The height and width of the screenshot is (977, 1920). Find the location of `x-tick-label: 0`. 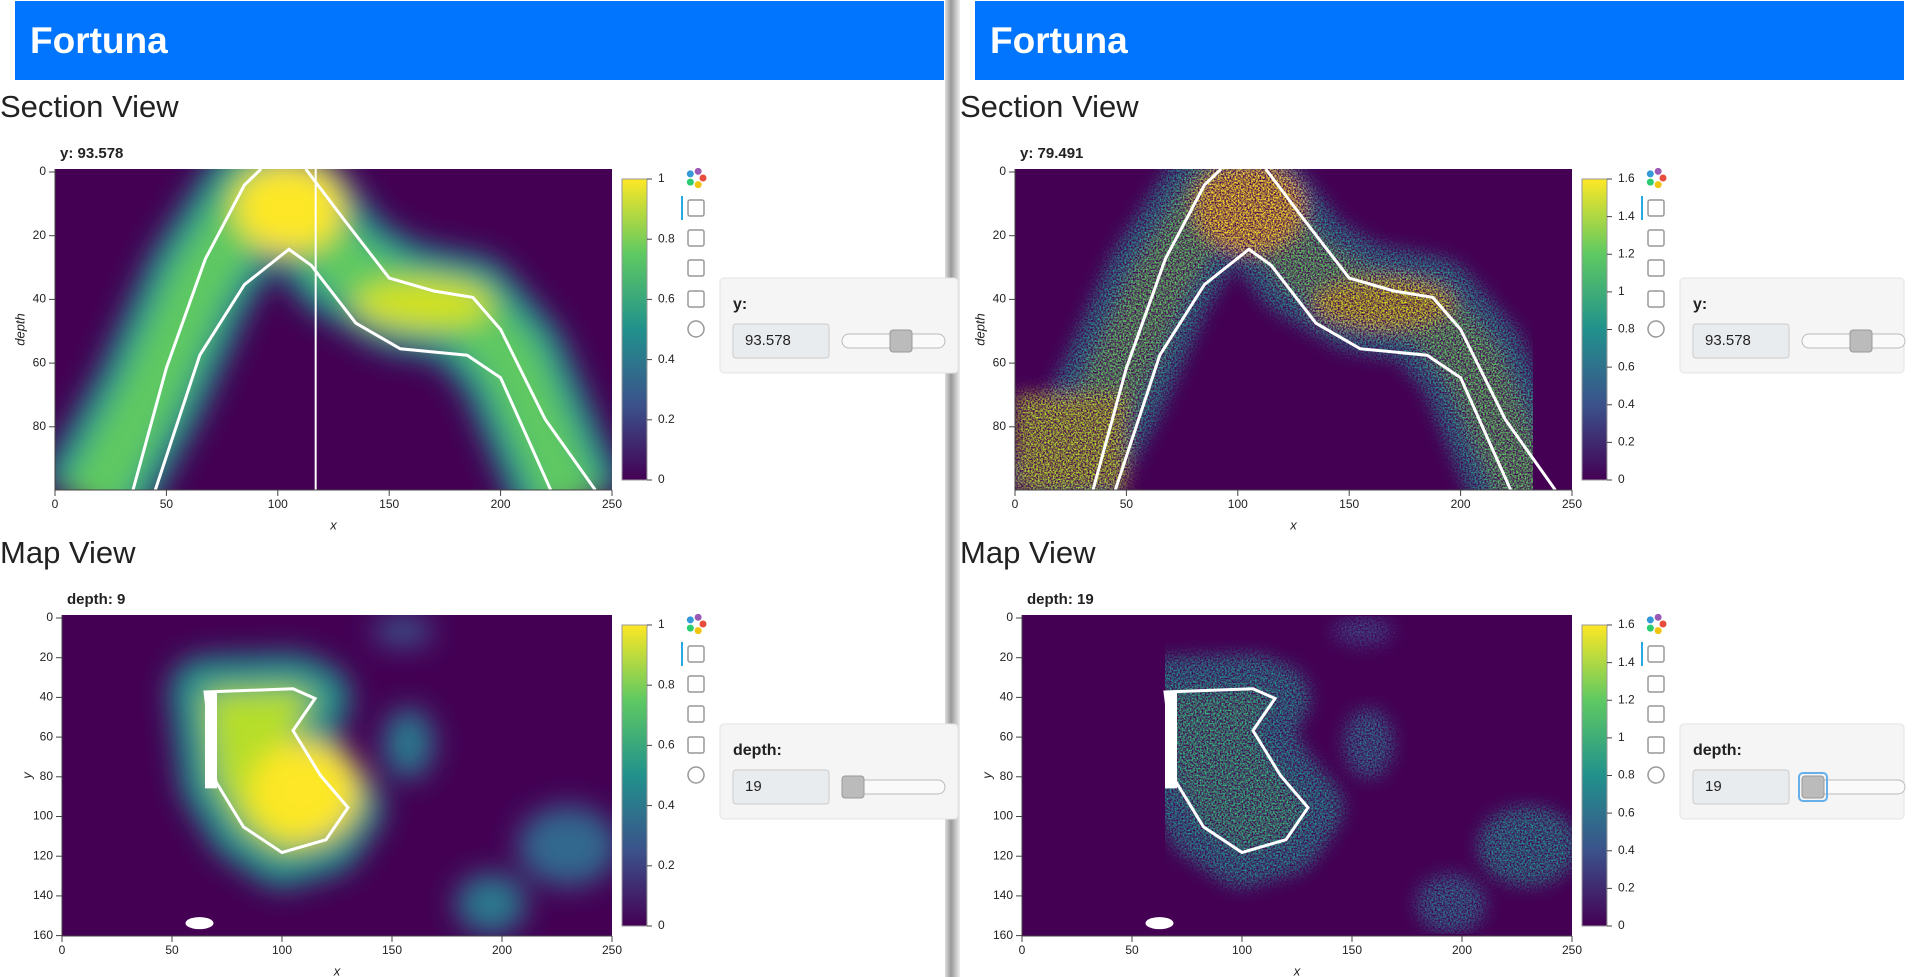

x-tick-label: 0 is located at coordinates (1022, 950).